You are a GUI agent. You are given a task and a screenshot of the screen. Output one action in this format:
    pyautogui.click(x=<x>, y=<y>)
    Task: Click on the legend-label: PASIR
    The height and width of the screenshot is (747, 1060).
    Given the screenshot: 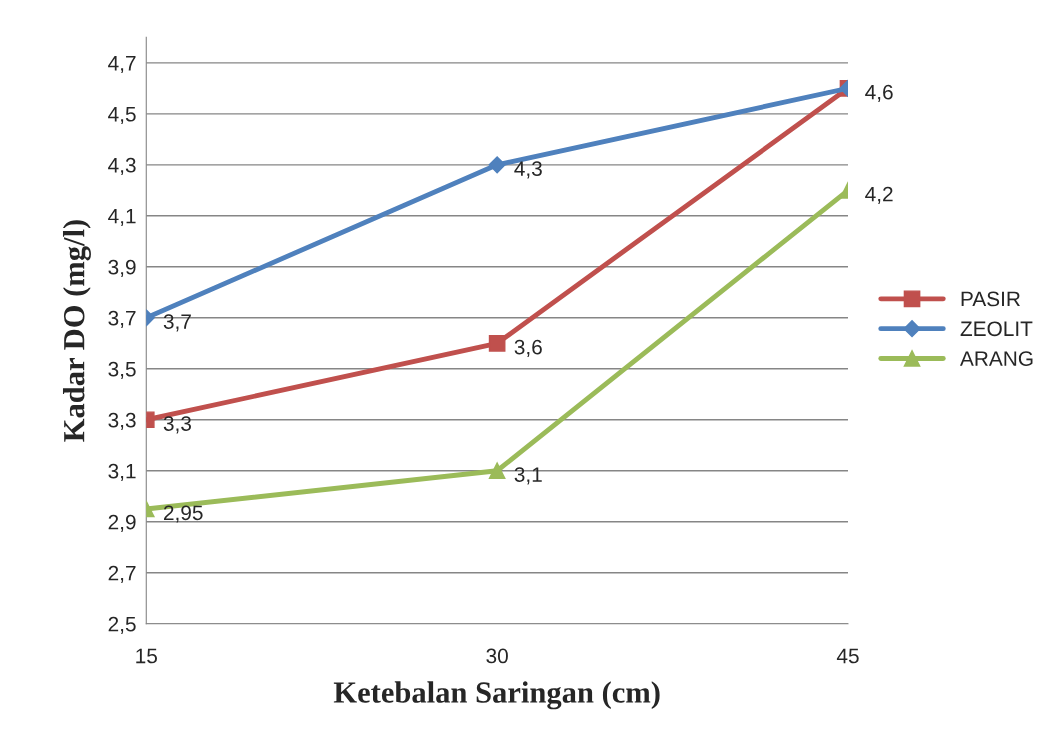 What is the action you would take?
    pyautogui.click(x=990, y=299)
    